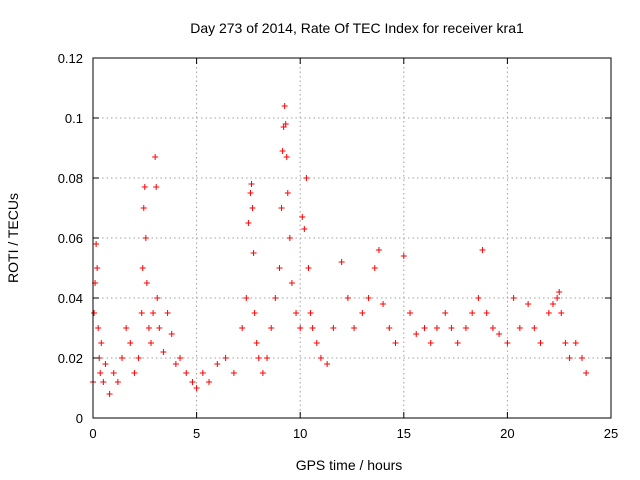 This screenshot has height=480, width=640. Describe the element at coordinates (349, 465) in the screenshot. I see `x-axis-label: GPS time / hours` at that location.